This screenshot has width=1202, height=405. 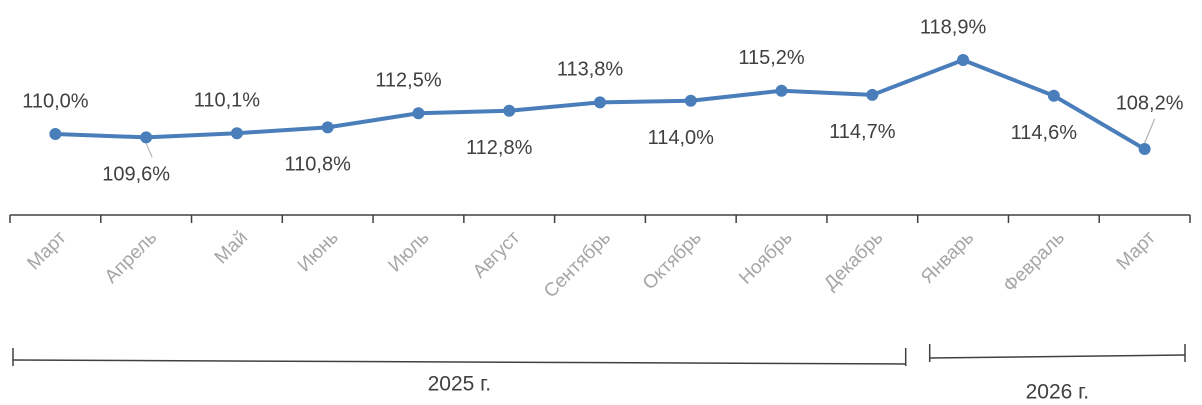 I want to click on data-label: 108,2%, so click(x=1150, y=103).